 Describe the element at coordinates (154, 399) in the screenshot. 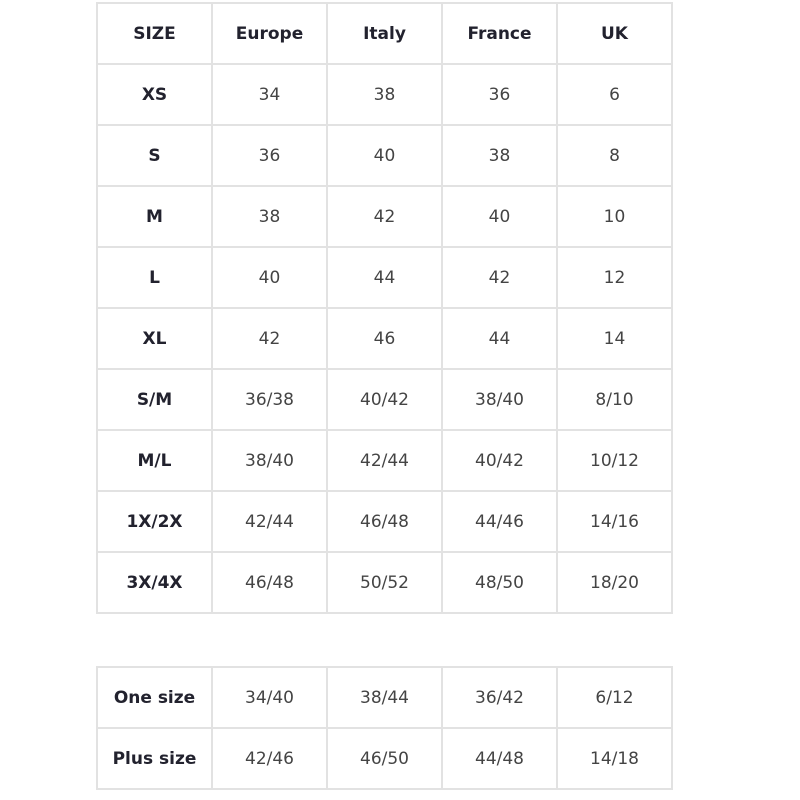

I see `size-label: S/M` at that location.